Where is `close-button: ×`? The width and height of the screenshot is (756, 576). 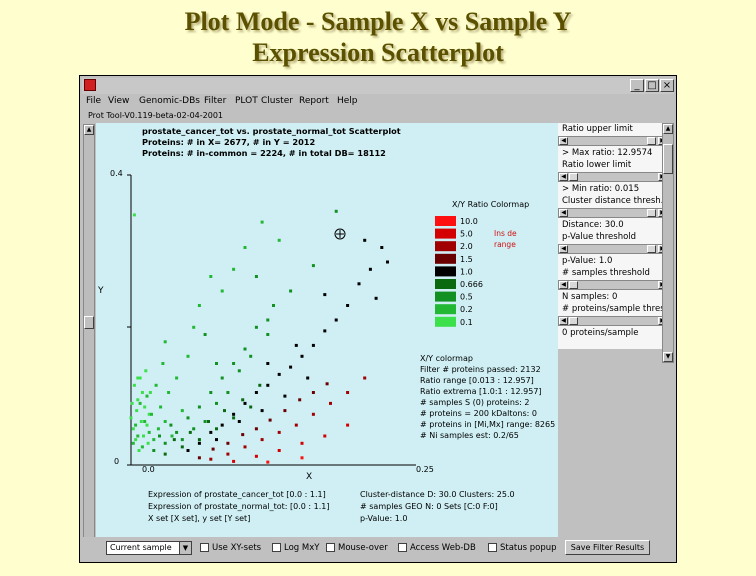
close-button: × is located at coordinates (667, 85).